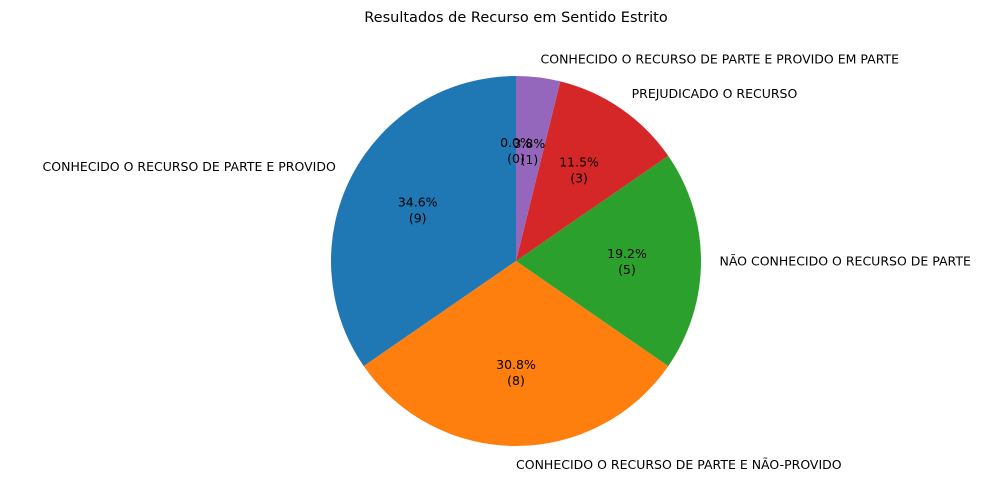  What do you see at coordinates (516, 372) in the screenshot?
I see `slice-percentage: 30.8% (8)` at bounding box center [516, 372].